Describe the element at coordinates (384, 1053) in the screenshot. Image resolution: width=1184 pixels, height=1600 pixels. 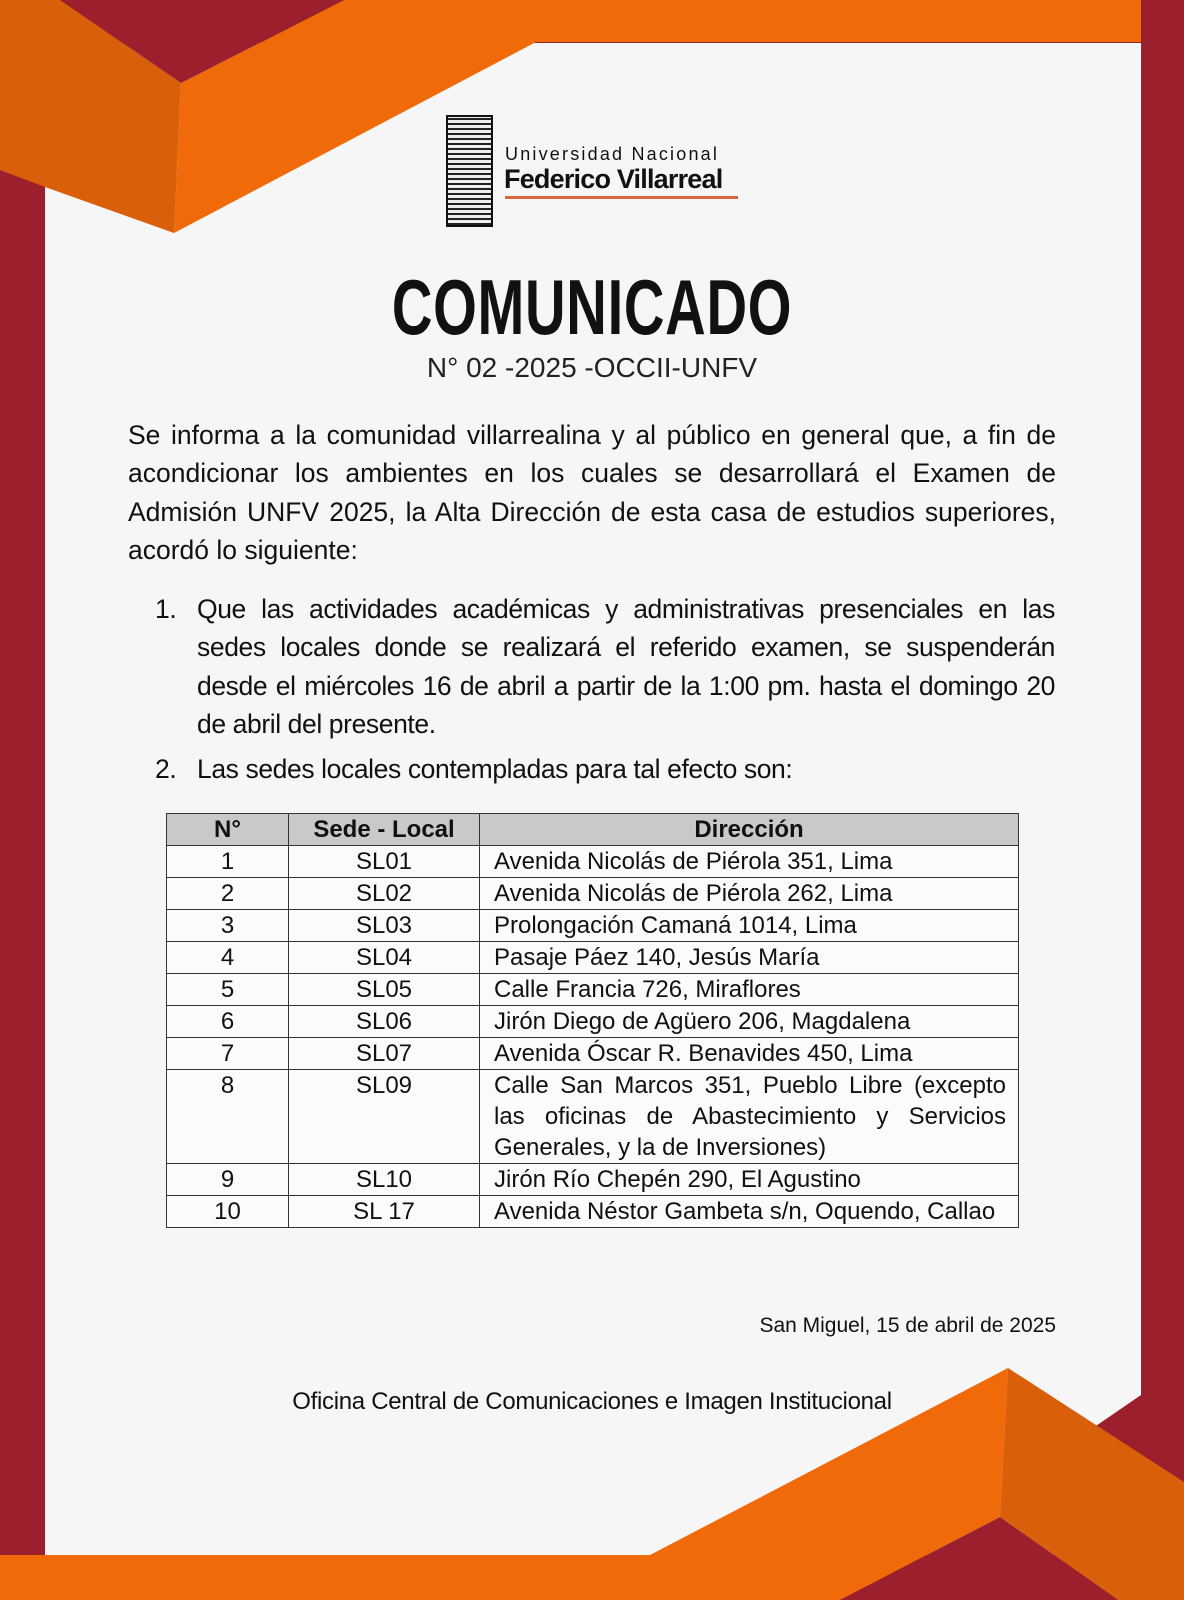
I see `venue-code: SL07` at that location.